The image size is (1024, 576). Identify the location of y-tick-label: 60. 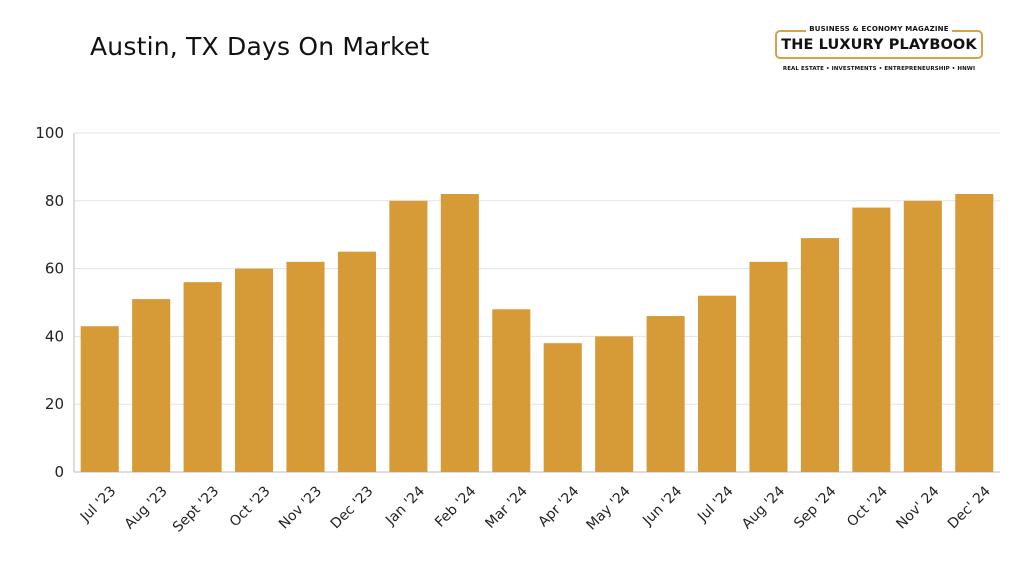
(54, 269).